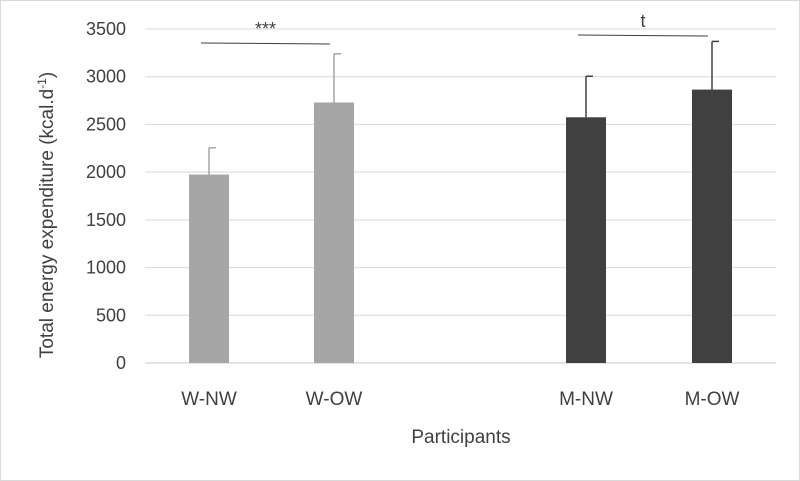  What do you see at coordinates (334, 399) in the screenshot?
I see `x-category-label: W-OW` at bounding box center [334, 399].